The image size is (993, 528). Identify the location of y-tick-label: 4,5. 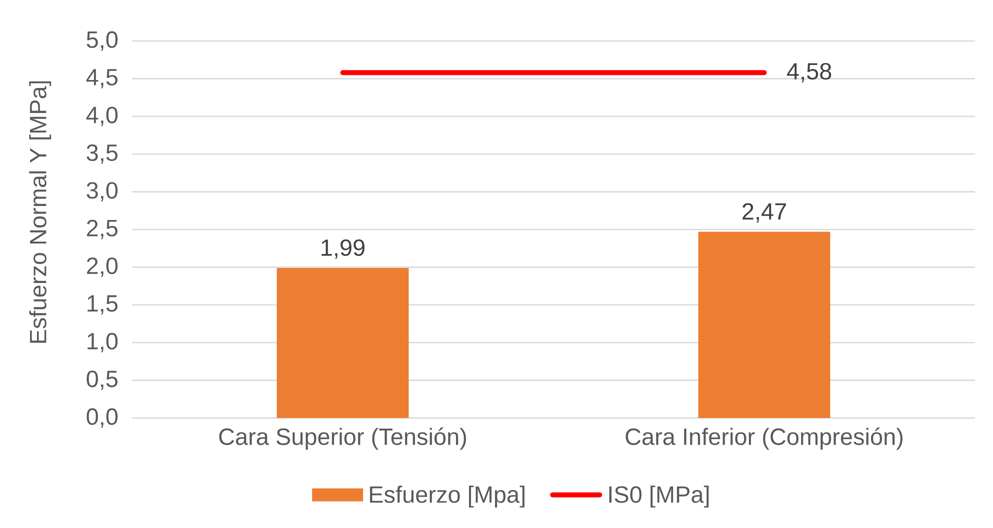
(102, 78).